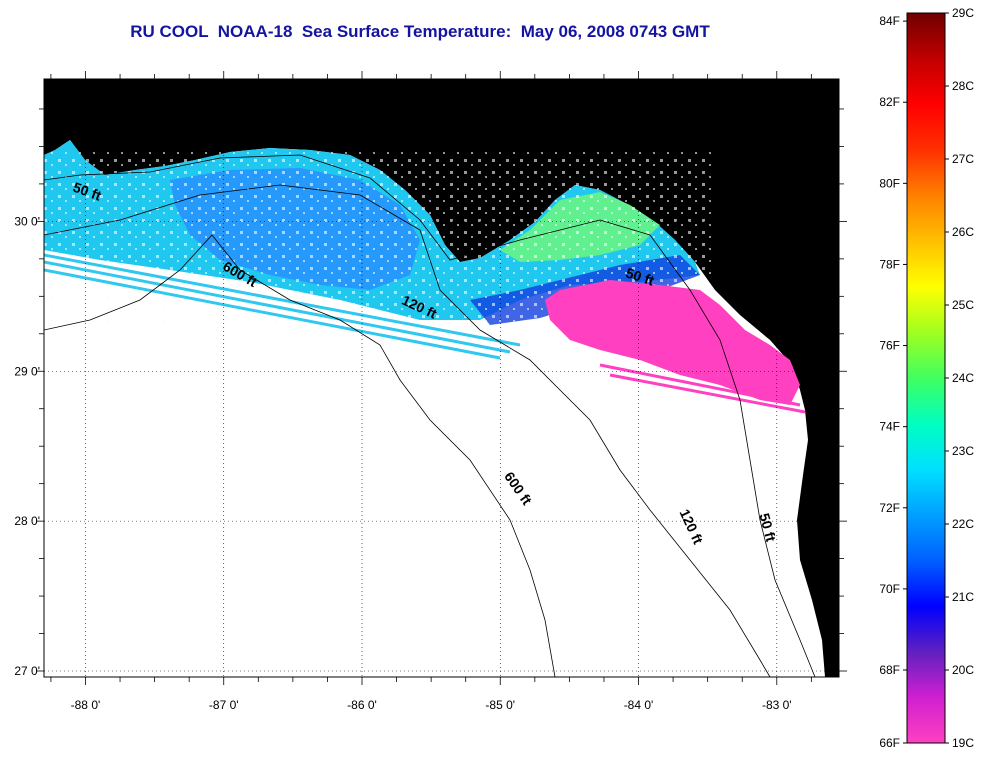  What do you see at coordinates (963, 378) in the screenshot?
I see `colorbar-label-c: 24C` at bounding box center [963, 378].